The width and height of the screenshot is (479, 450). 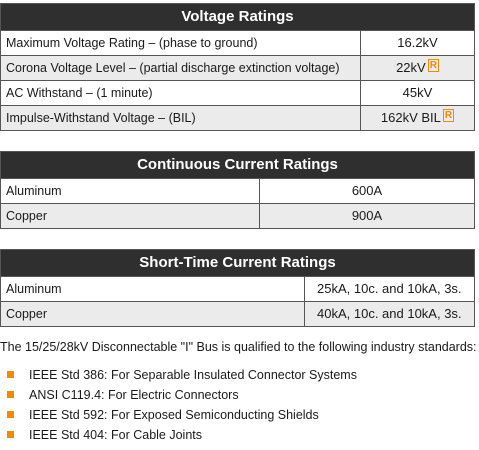 I want to click on list-item: ANSI C119.4: For Electric Connectors, so click(x=182, y=395).